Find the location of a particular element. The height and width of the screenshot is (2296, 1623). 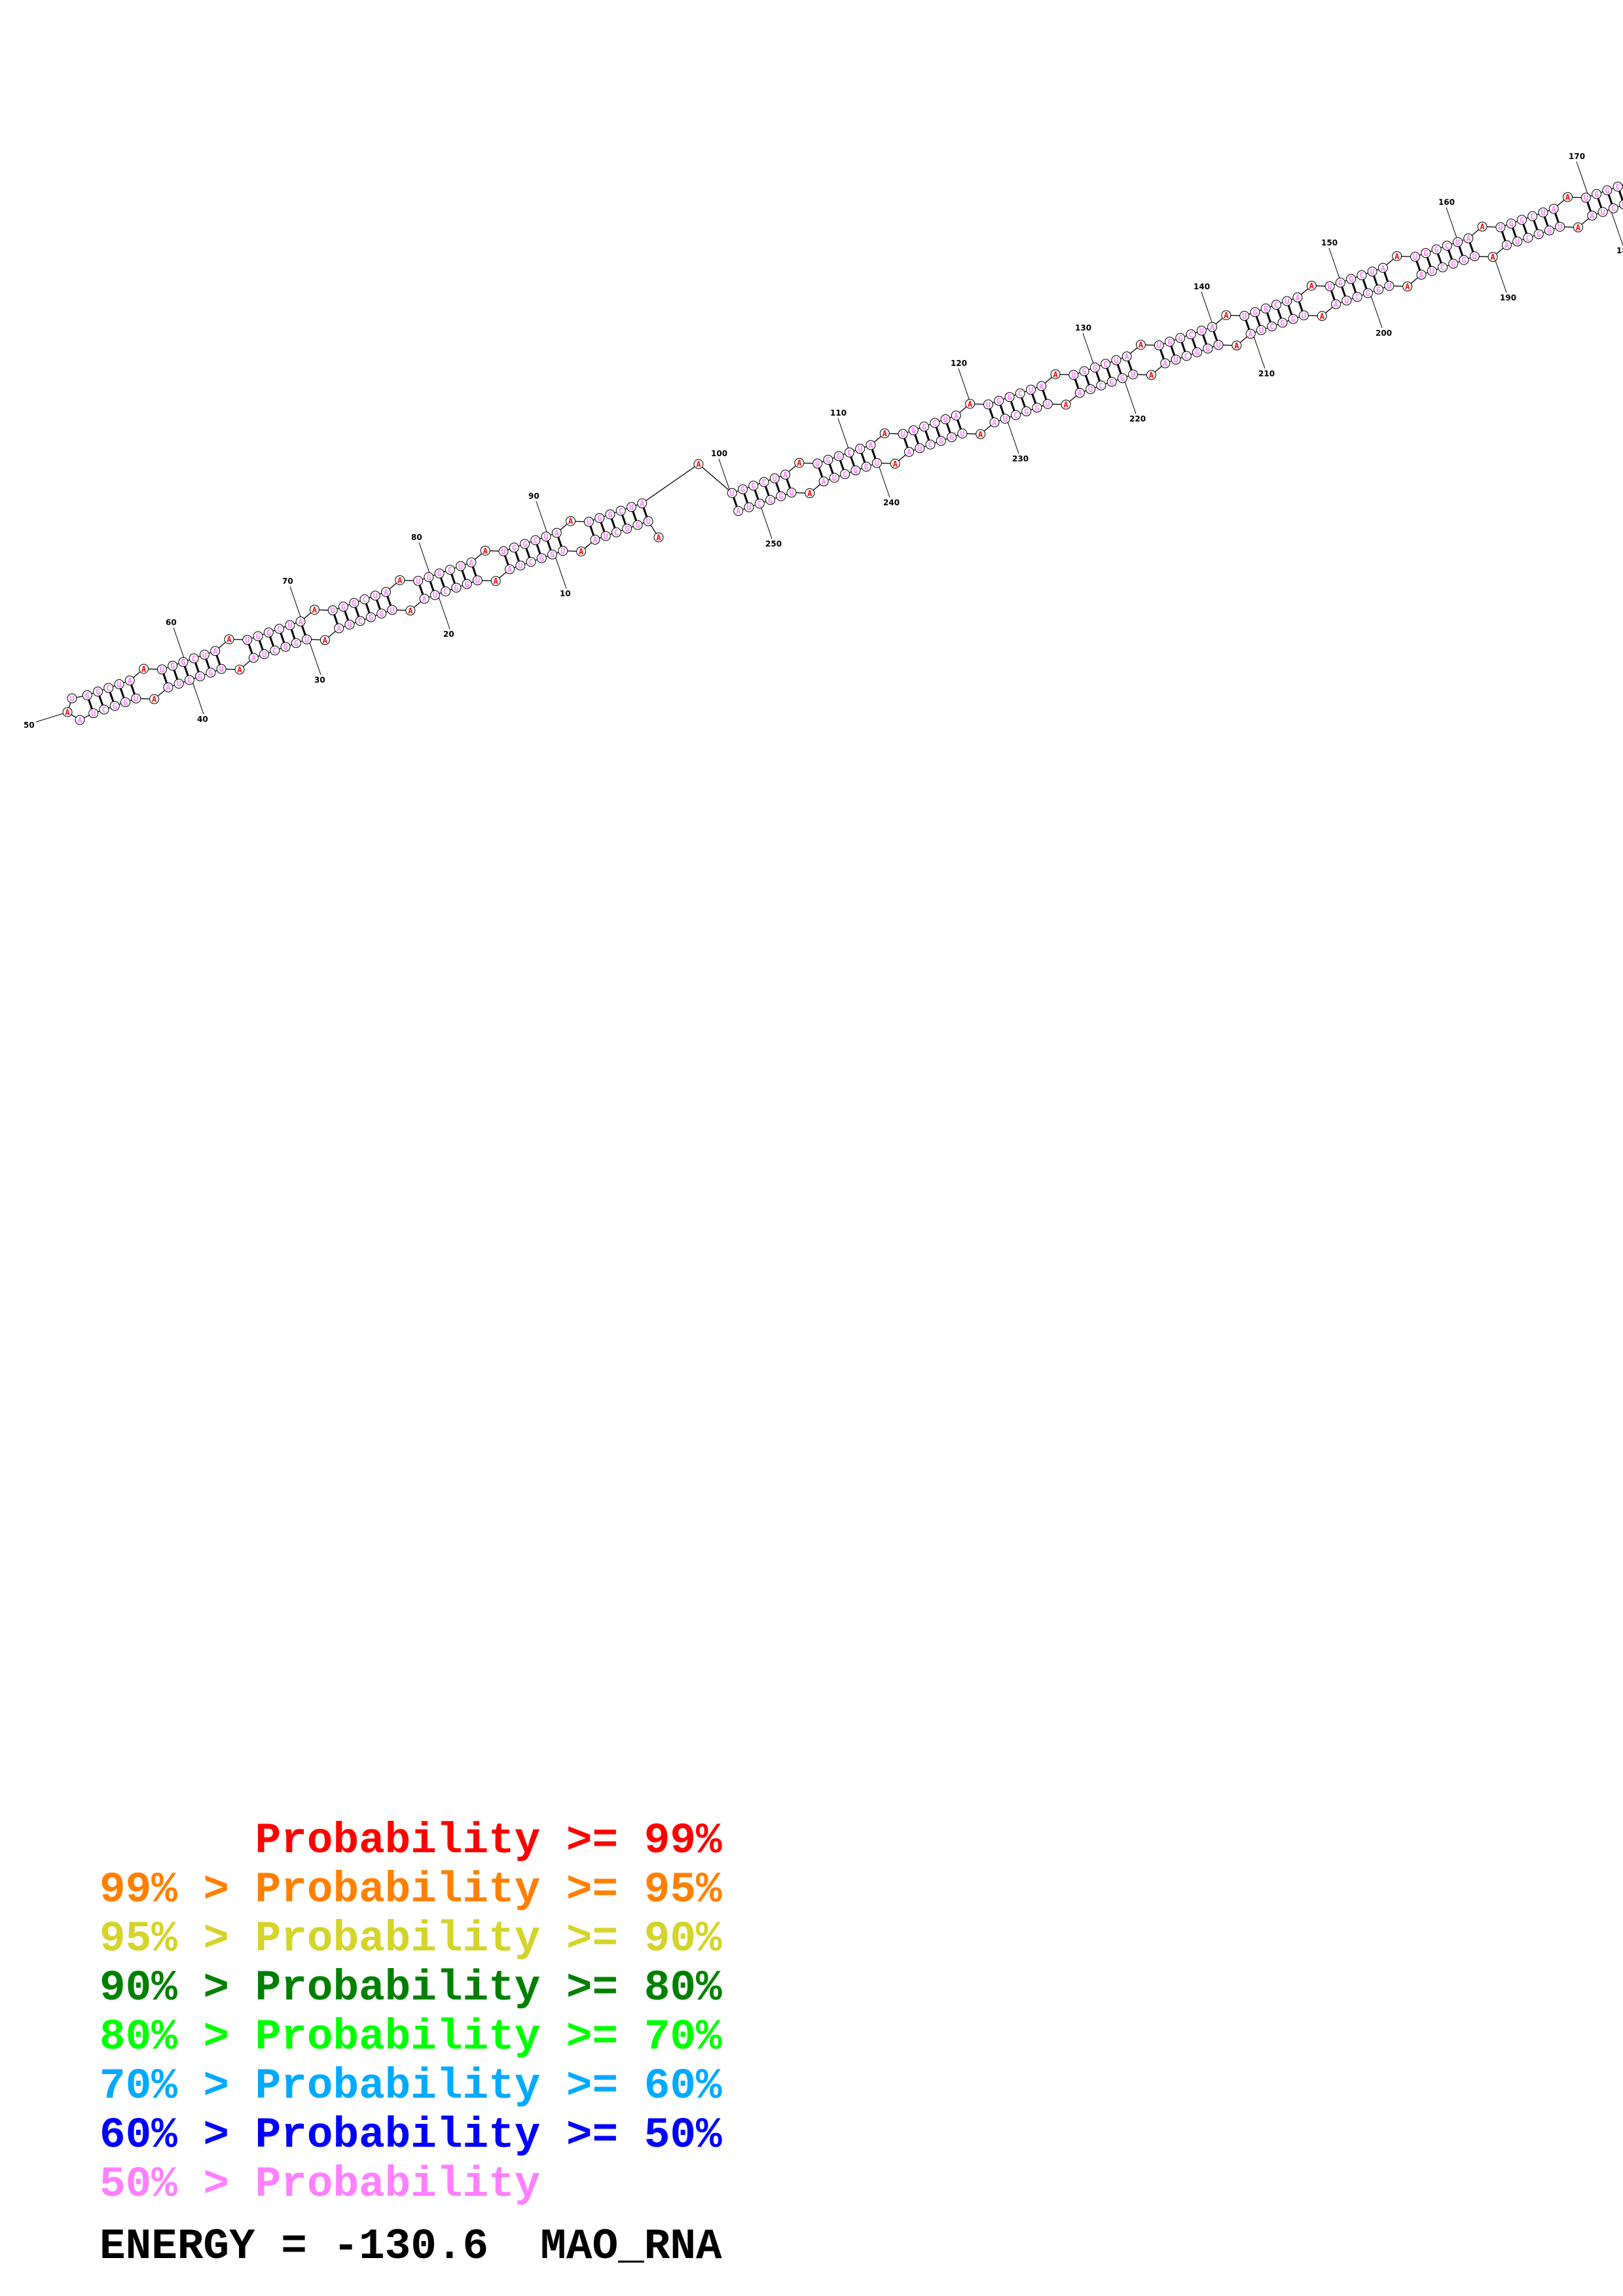

number-tick is located at coordinates (1258, 350).